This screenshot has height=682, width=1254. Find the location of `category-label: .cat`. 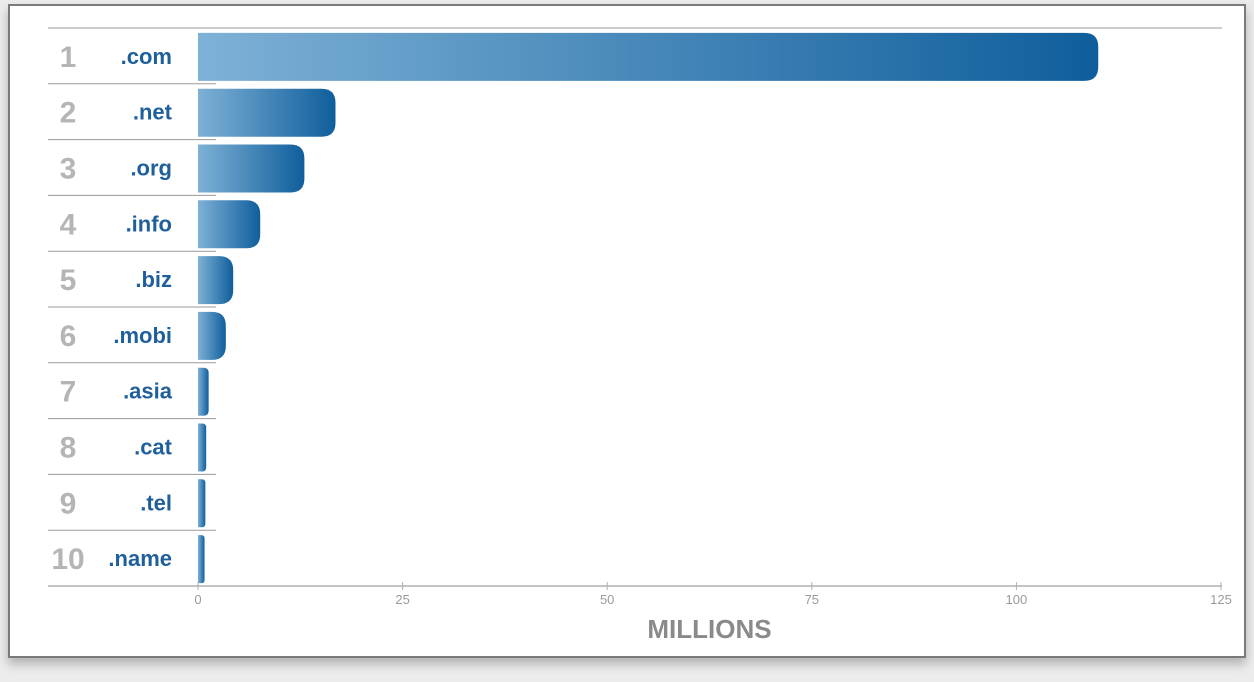

category-label: .cat is located at coordinates (153, 447).